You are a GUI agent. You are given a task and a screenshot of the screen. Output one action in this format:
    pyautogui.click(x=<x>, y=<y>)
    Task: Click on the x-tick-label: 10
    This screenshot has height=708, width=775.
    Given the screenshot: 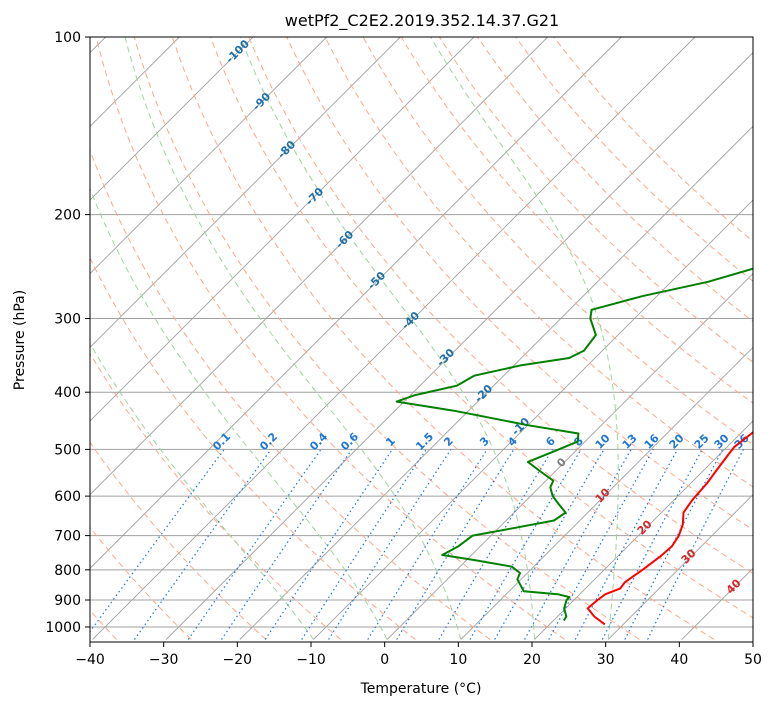 What is the action you would take?
    pyautogui.click(x=458, y=660)
    